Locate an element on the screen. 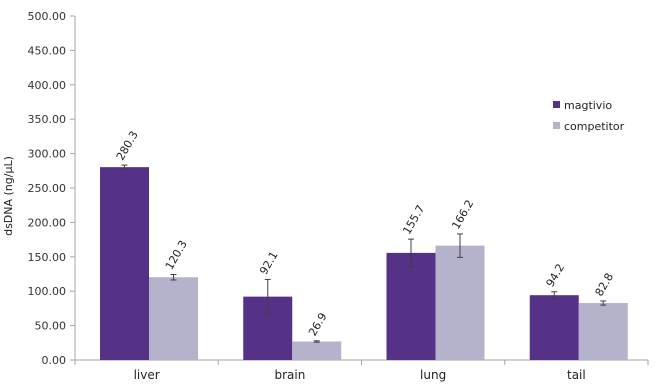  legend-label-magtivio: magtivio is located at coordinates (588, 105).